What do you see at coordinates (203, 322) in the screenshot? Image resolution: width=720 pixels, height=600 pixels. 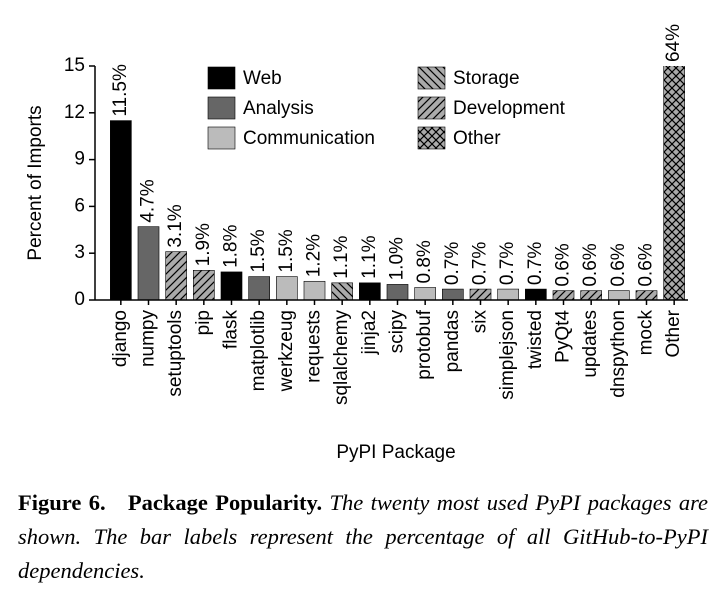 I see `x-tick-label: pip` at bounding box center [203, 322].